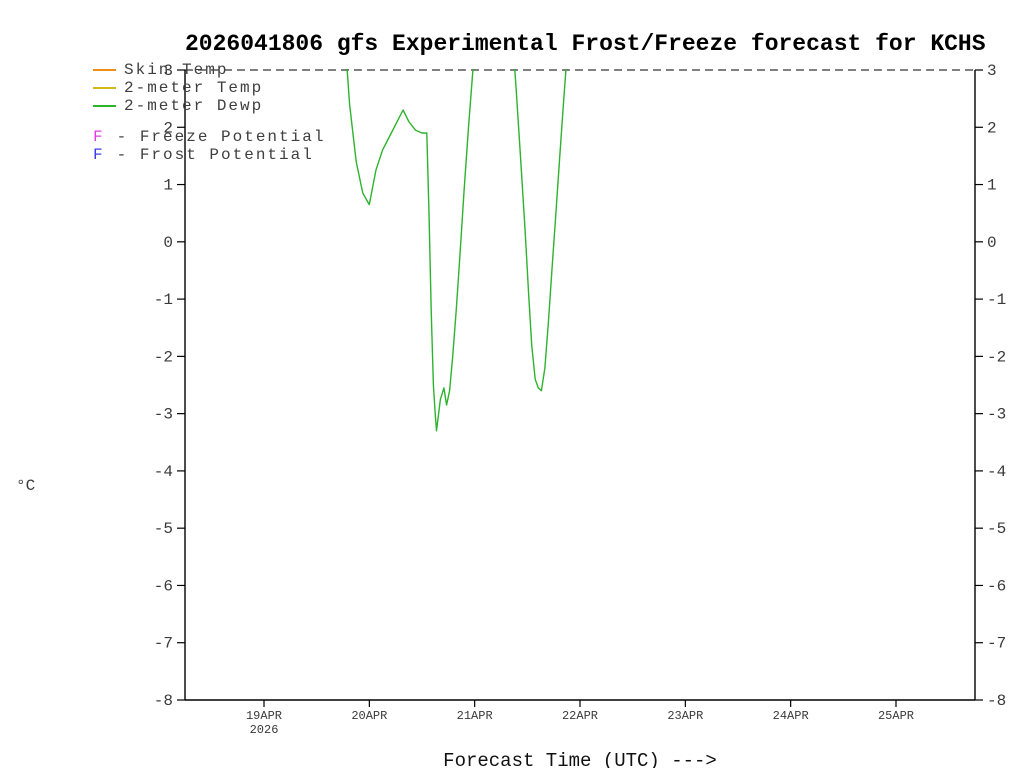 This screenshot has height=768, width=1024. What do you see at coordinates (791, 716) in the screenshot?
I see `x-tick-label: 24APR` at bounding box center [791, 716].